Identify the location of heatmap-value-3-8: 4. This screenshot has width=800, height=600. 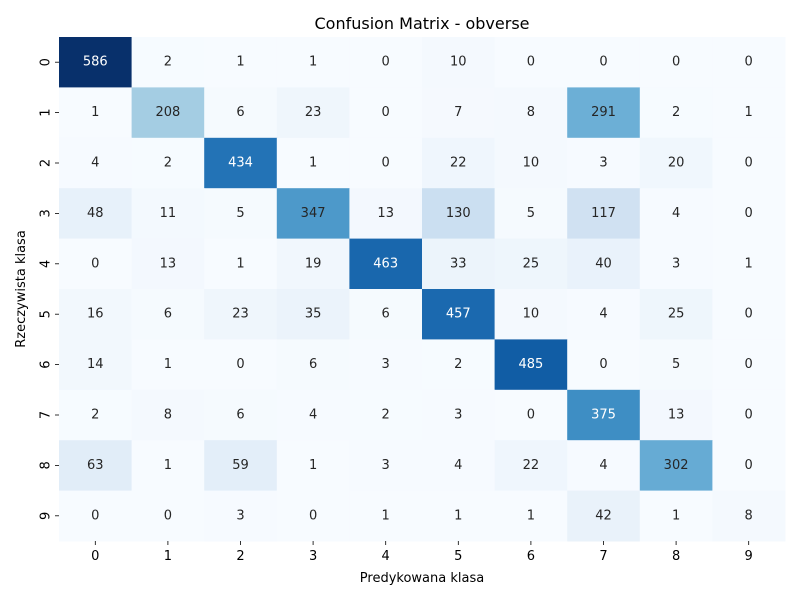
(676, 213).